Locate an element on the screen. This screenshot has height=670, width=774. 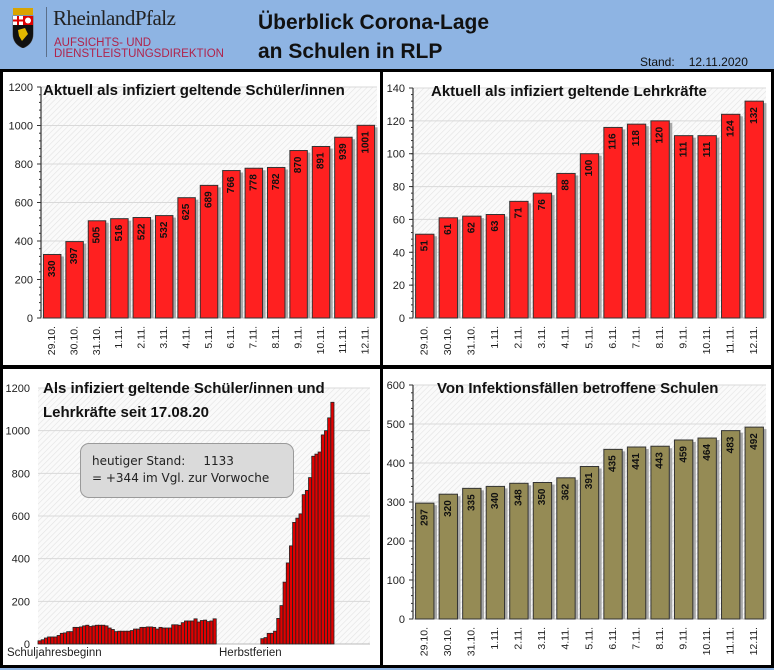
y-tick-label: 120 is located at coordinates (396, 122).